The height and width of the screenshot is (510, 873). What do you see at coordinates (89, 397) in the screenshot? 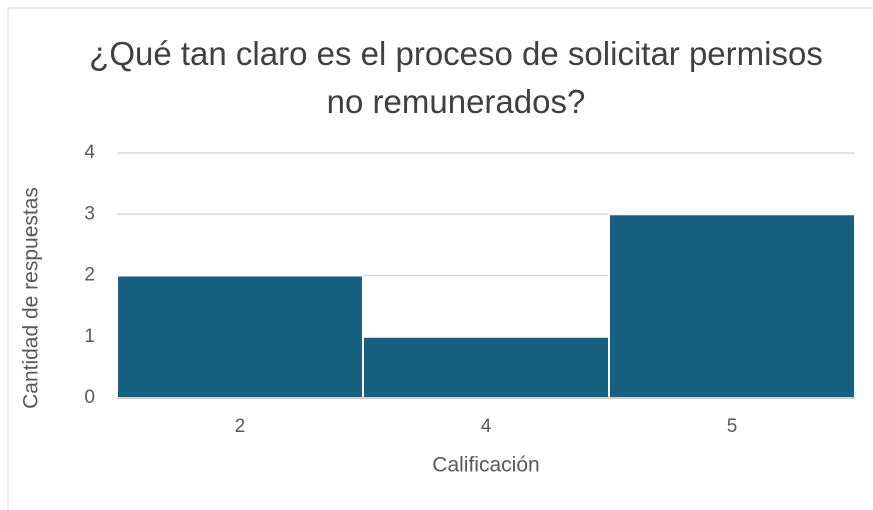
I see `y-tick-label: 0` at bounding box center [89, 397].